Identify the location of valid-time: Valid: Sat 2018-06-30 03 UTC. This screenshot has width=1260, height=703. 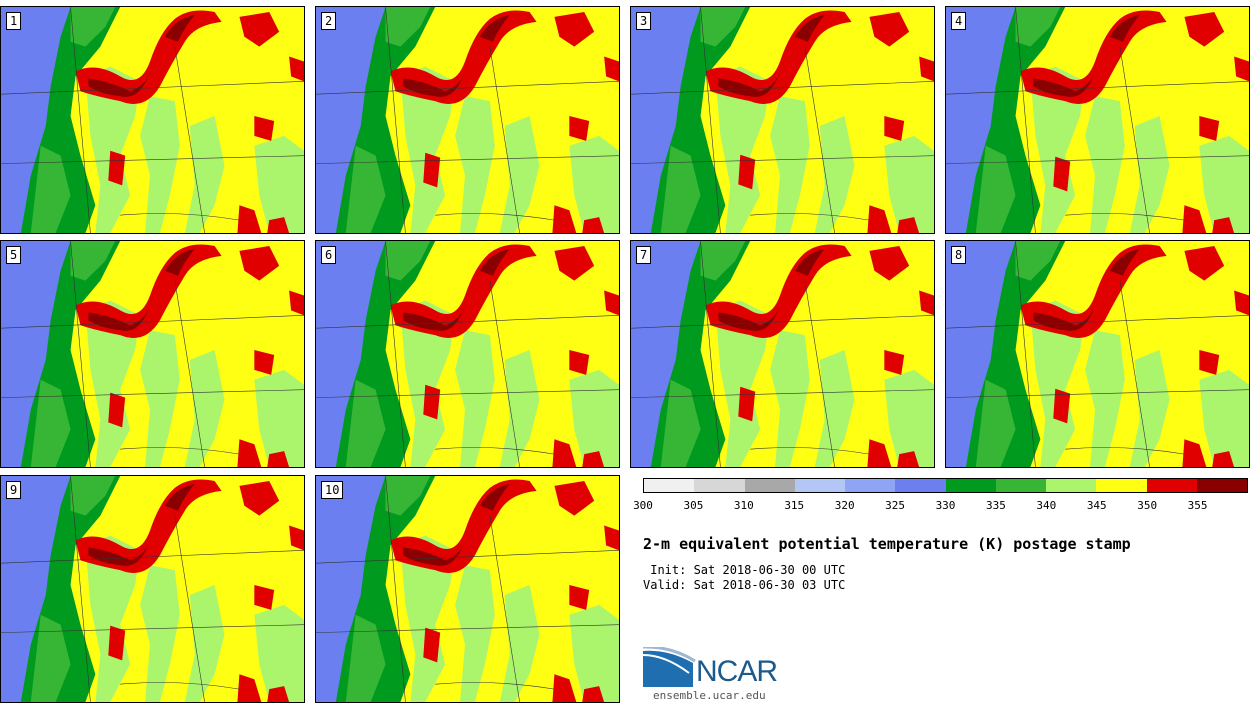
(744, 585).